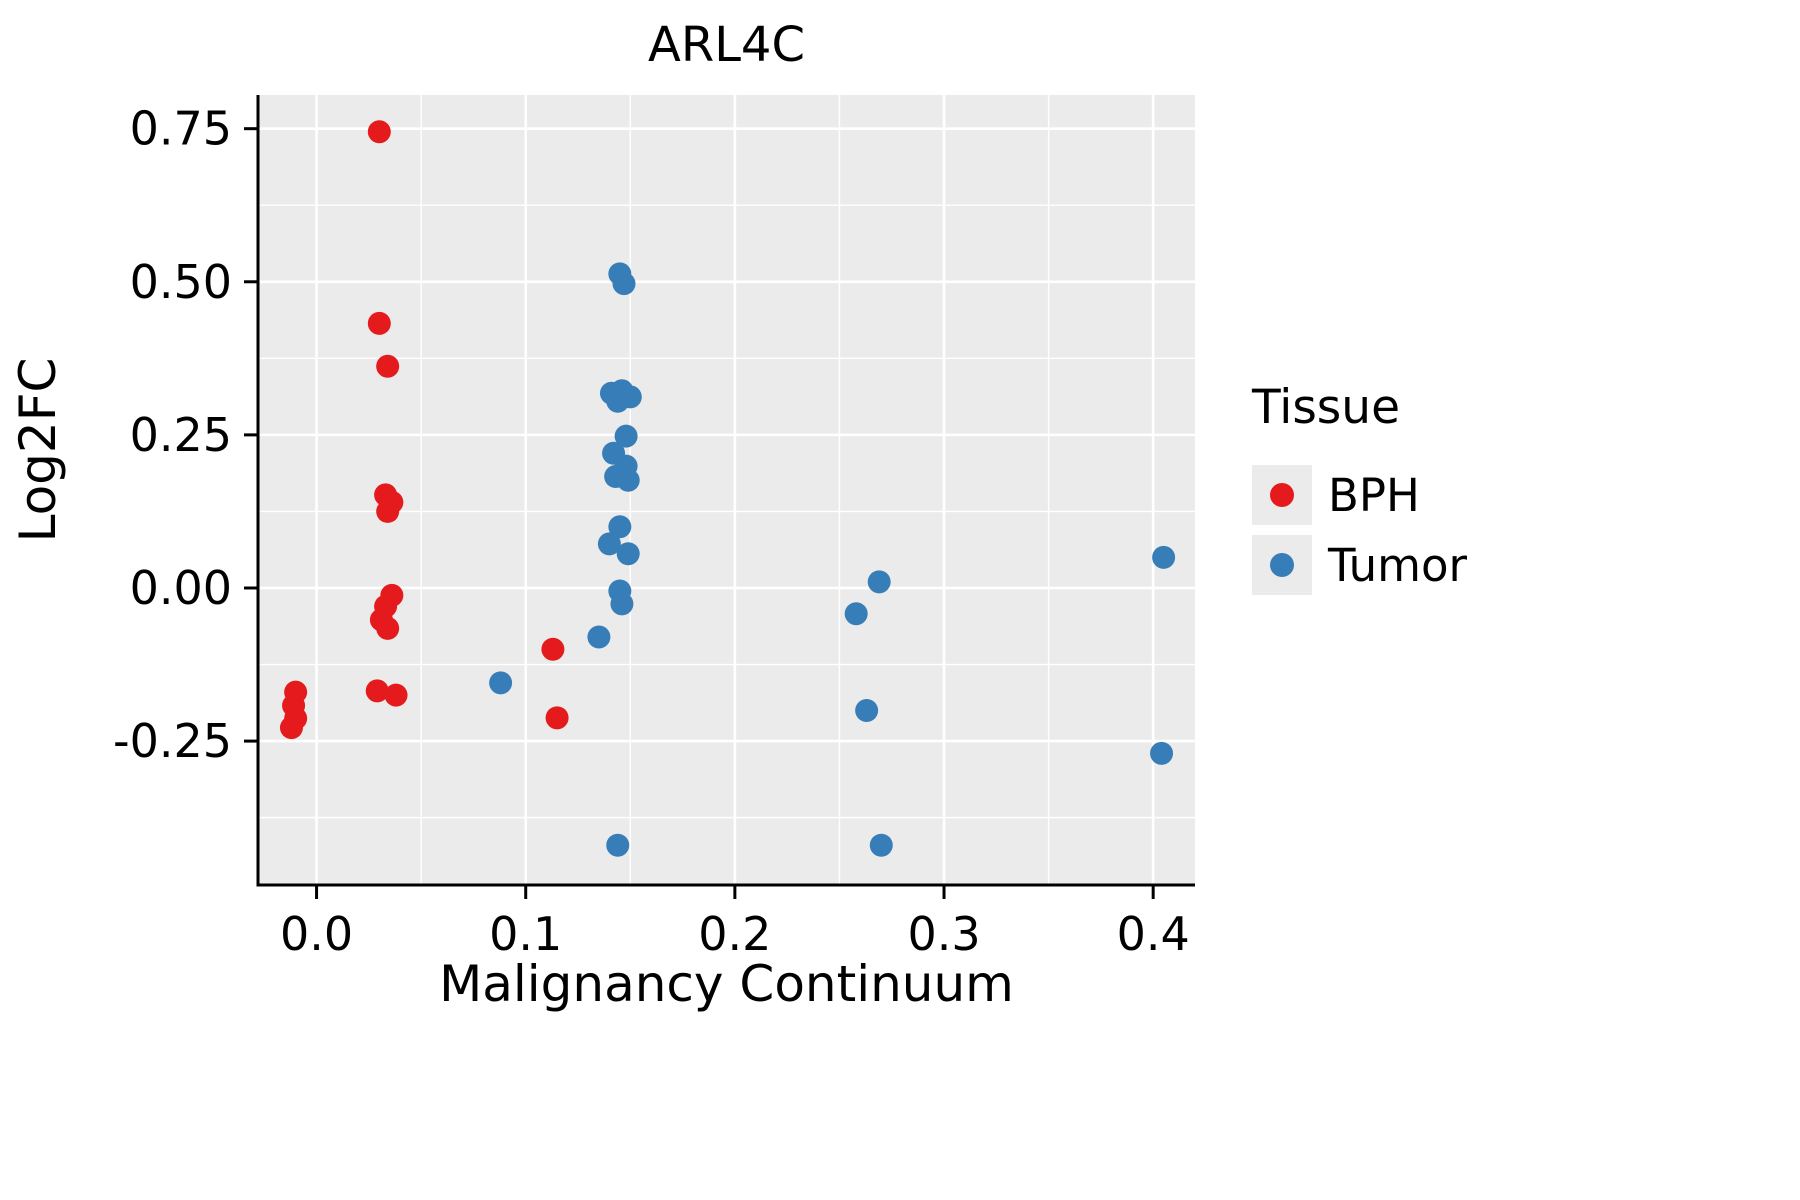 Image resolution: width=1800 pixels, height=1200 pixels. Describe the element at coordinates (525, 934) in the screenshot. I see `x-tick-label: 0.1` at that location.